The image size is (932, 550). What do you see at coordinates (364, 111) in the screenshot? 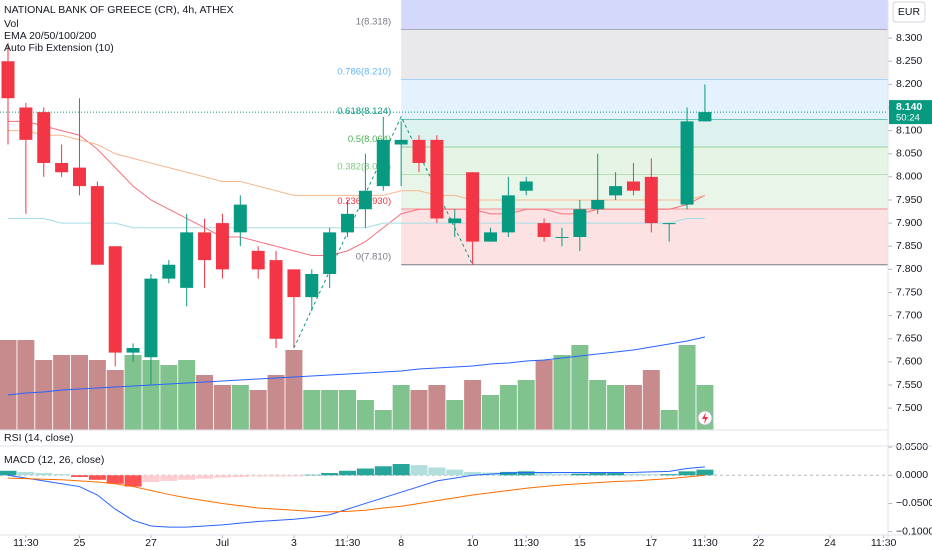
I see `fib-label: 0.618(8.124)` at bounding box center [364, 111].